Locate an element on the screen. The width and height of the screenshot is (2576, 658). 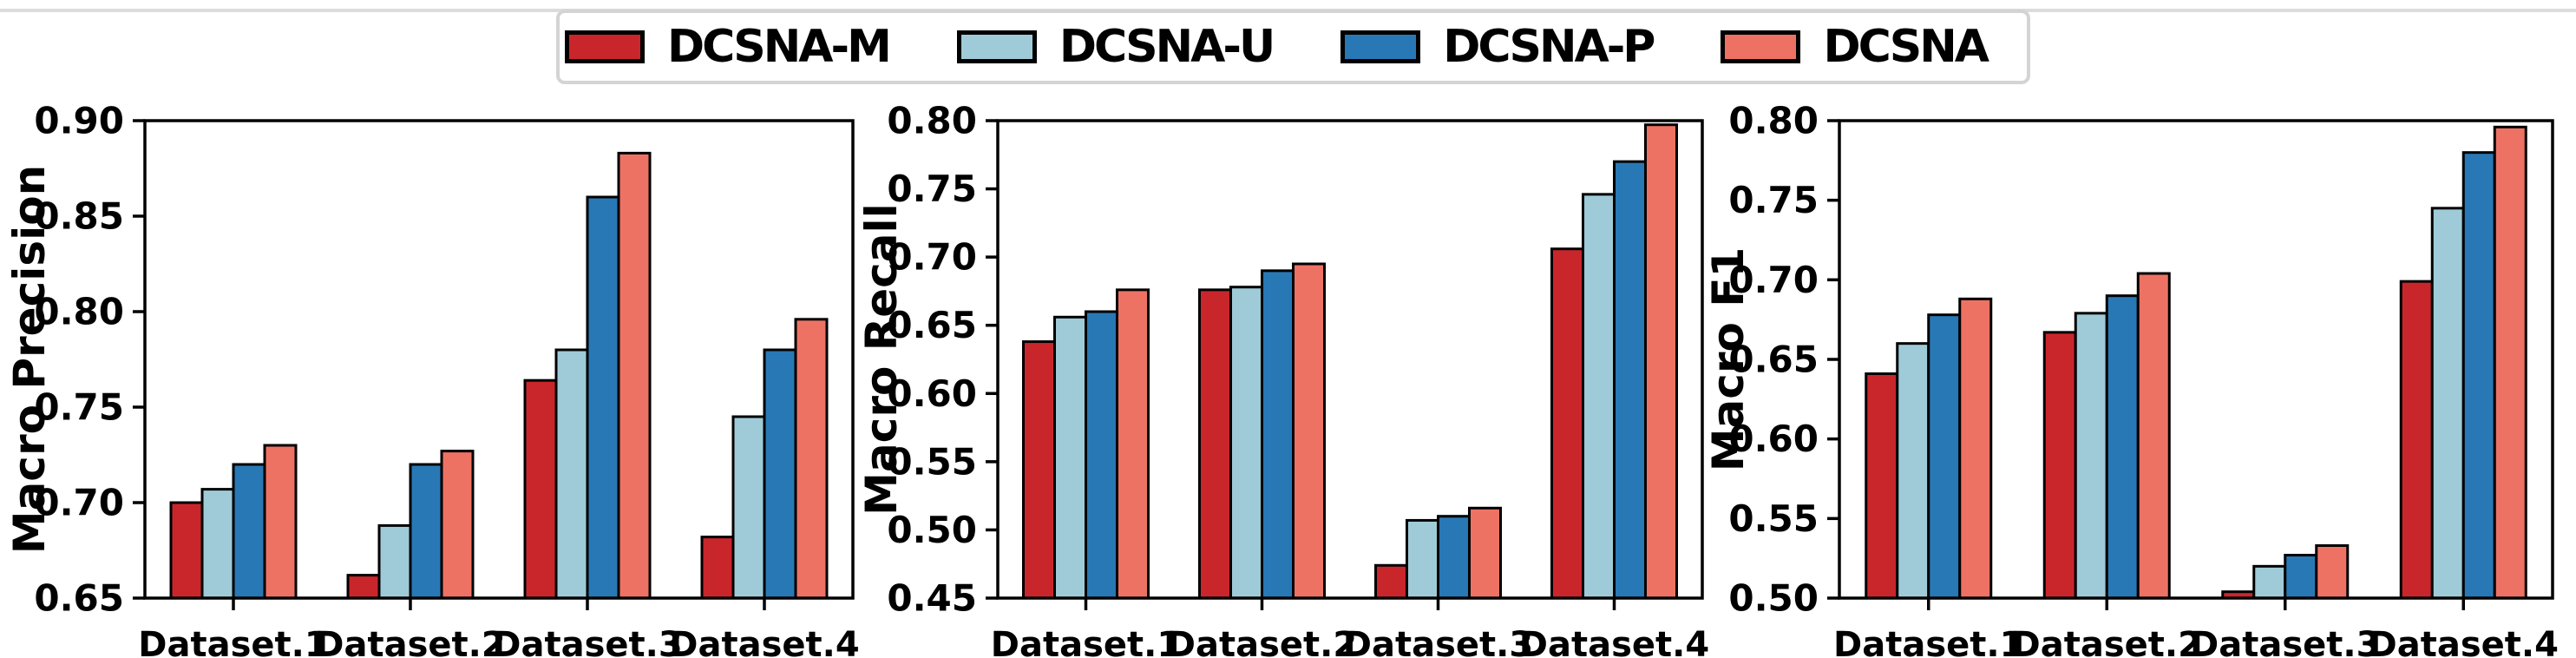
y-axis-title: Macro F1 is located at coordinates (1728, 359).